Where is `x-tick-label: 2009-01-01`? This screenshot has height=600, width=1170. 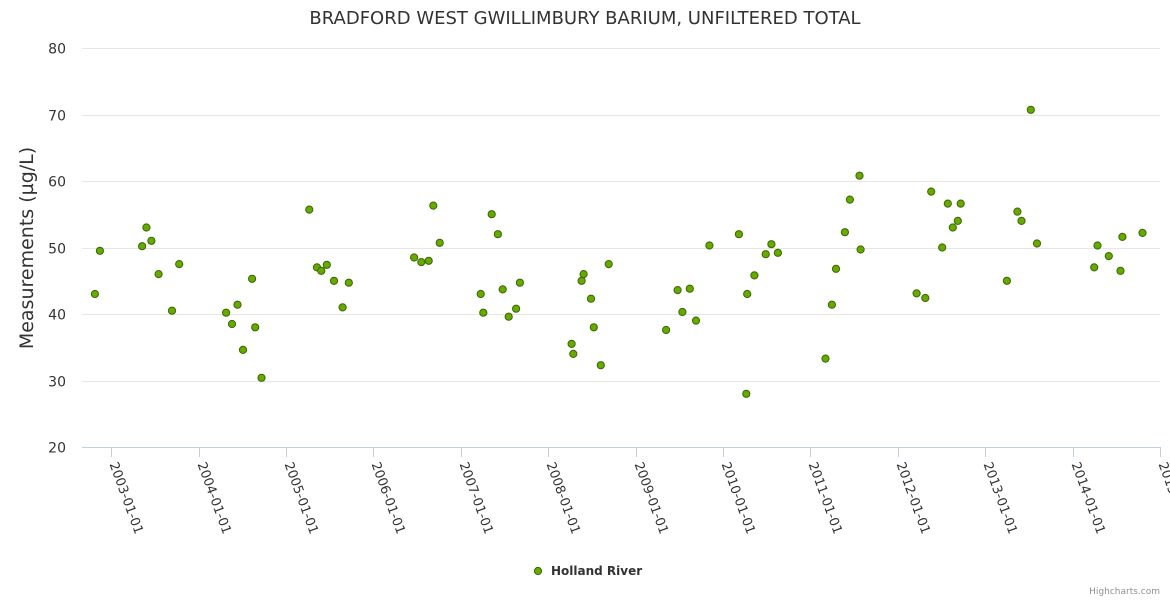
x-tick-label: 2009-01-01 is located at coordinates (651, 498).